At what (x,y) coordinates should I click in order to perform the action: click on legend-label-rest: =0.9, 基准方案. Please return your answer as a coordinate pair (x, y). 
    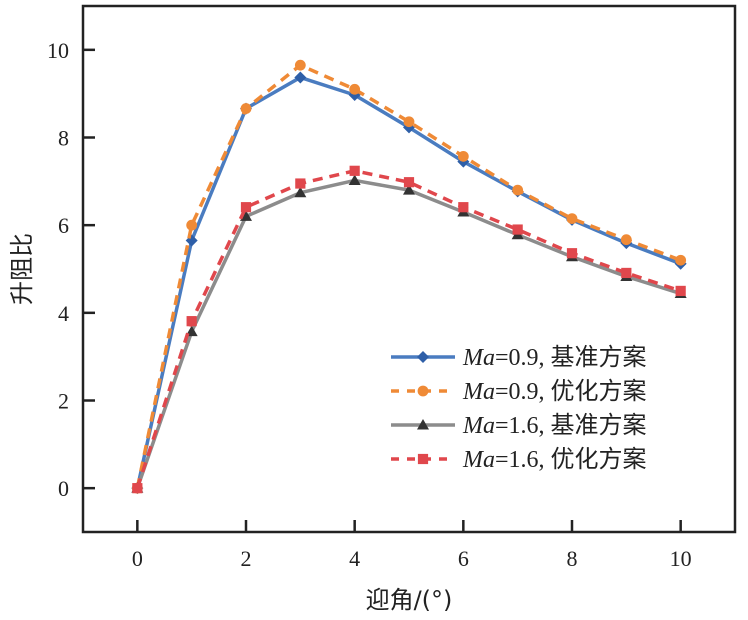
    Looking at the image, I should click on (571, 357).